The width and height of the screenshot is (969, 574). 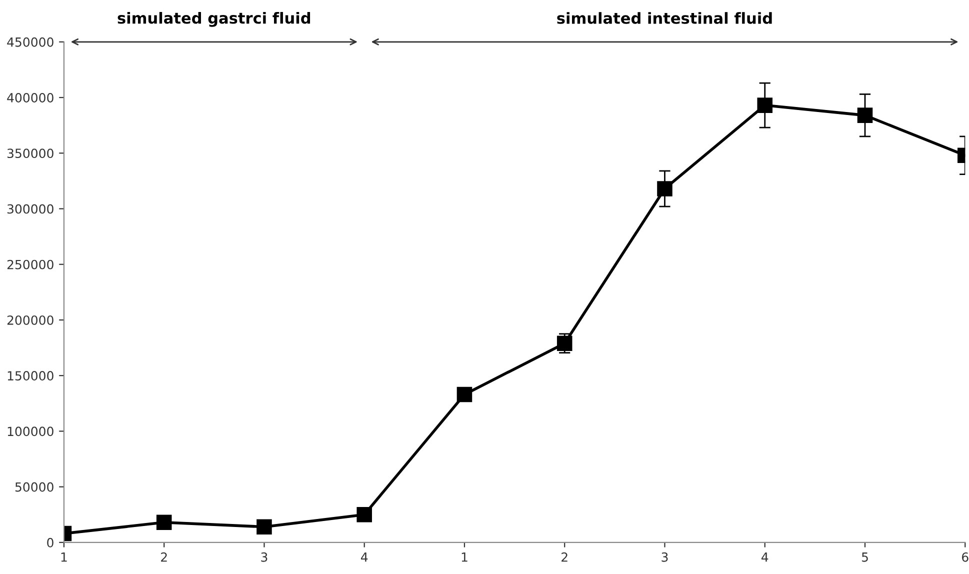 I want to click on y-tick-label: 150000, so click(x=31, y=376).